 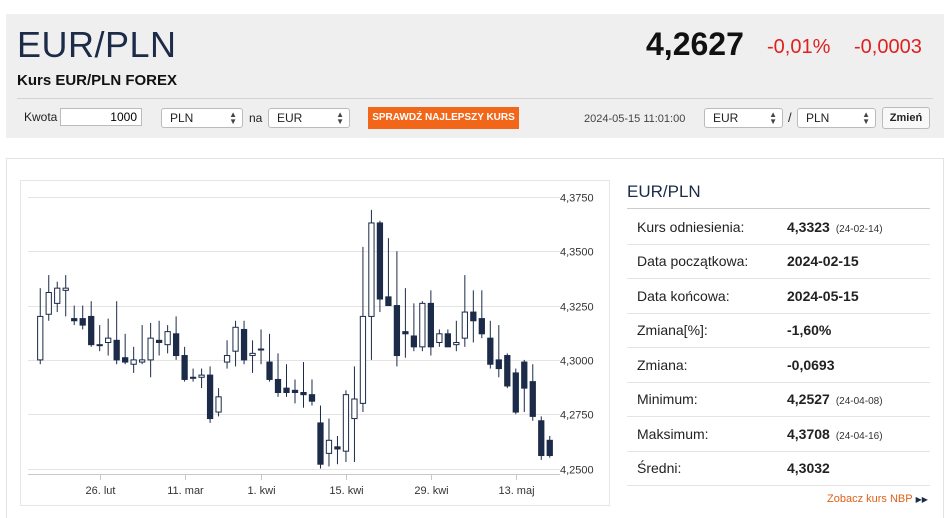 I want to click on stats-row: Zmiana[%]: -1,60%, so click(x=778, y=330).